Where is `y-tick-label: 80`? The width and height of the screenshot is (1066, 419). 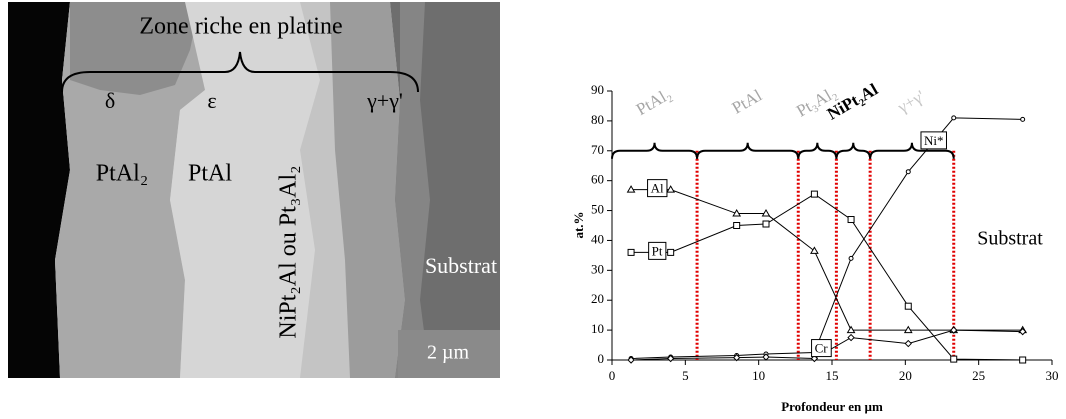
y-tick-label: 80 is located at coordinates (597, 119).